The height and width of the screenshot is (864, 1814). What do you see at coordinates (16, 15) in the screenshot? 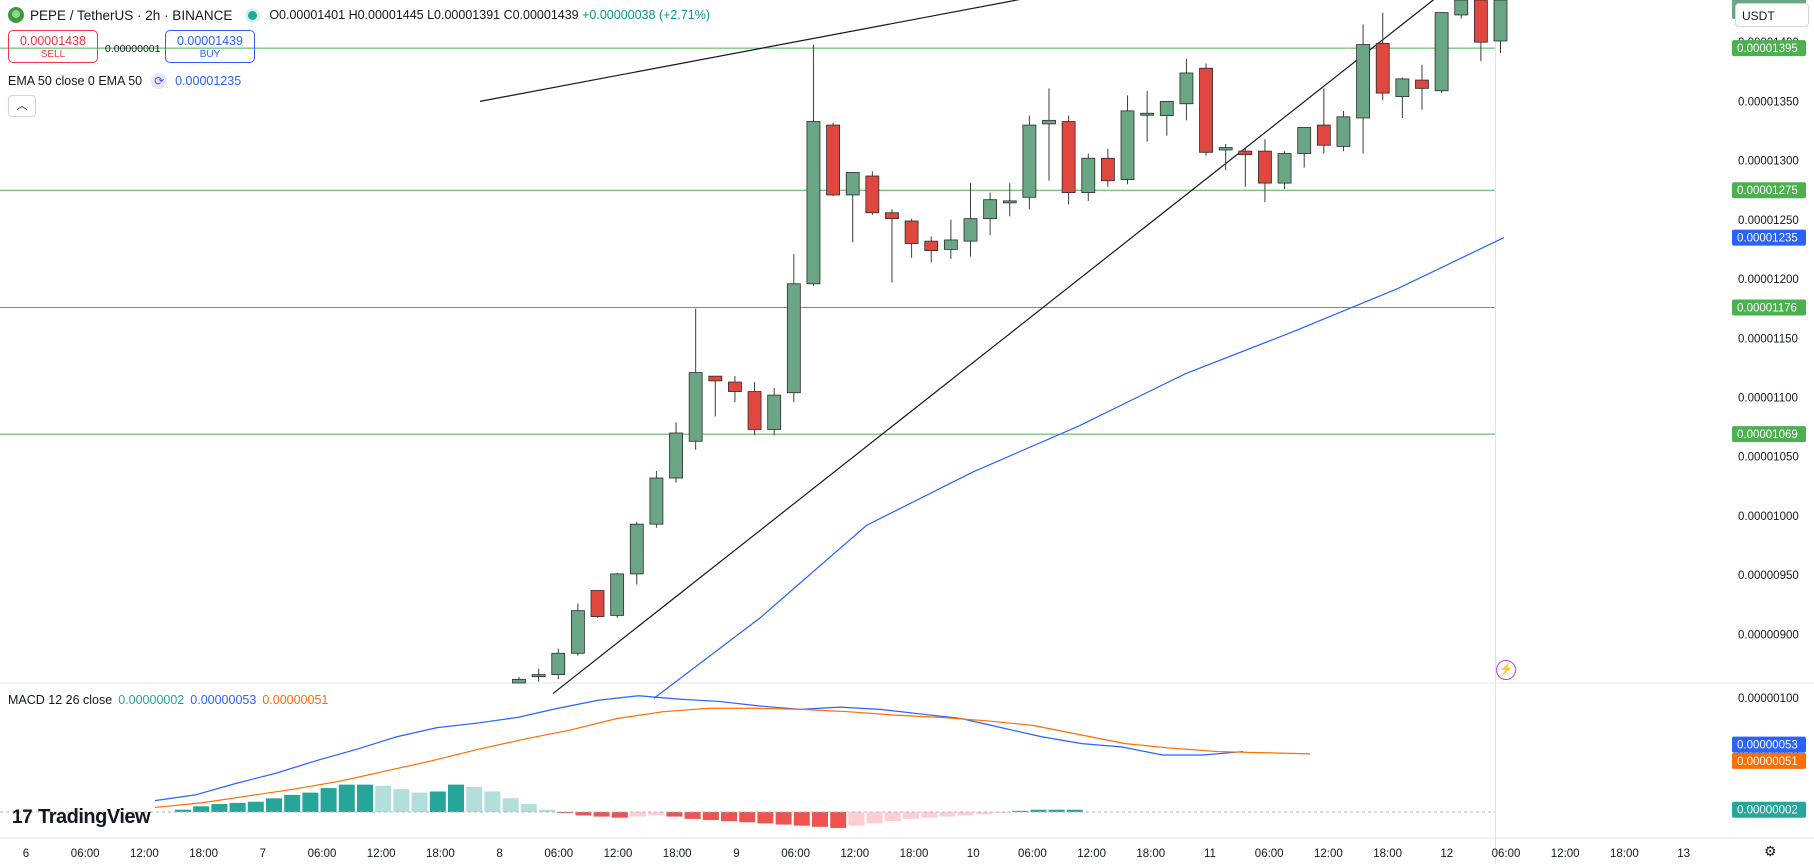
I see `pepe-coin-icon` at bounding box center [16, 15].